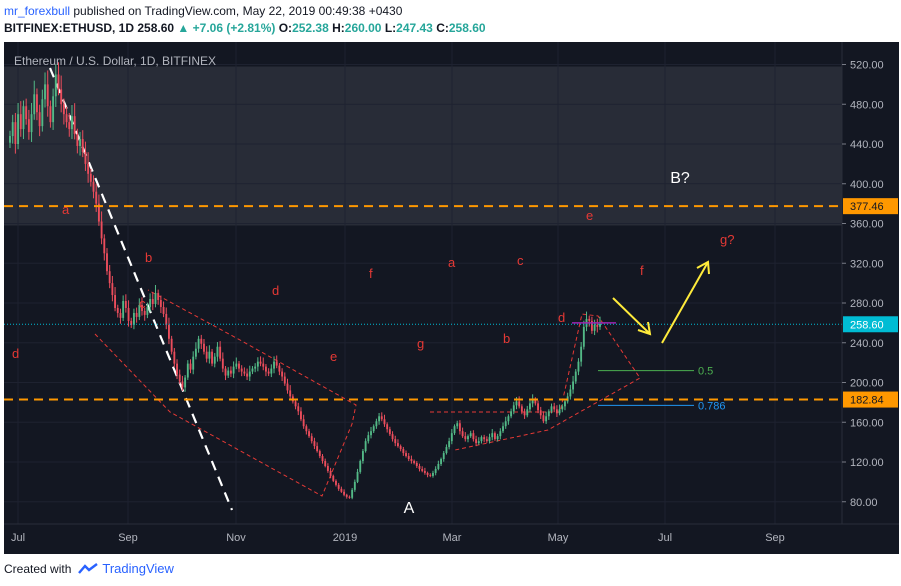 The width and height of the screenshot is (901, 586). I want to click on created-with-text: Created with, so click(38, 568).